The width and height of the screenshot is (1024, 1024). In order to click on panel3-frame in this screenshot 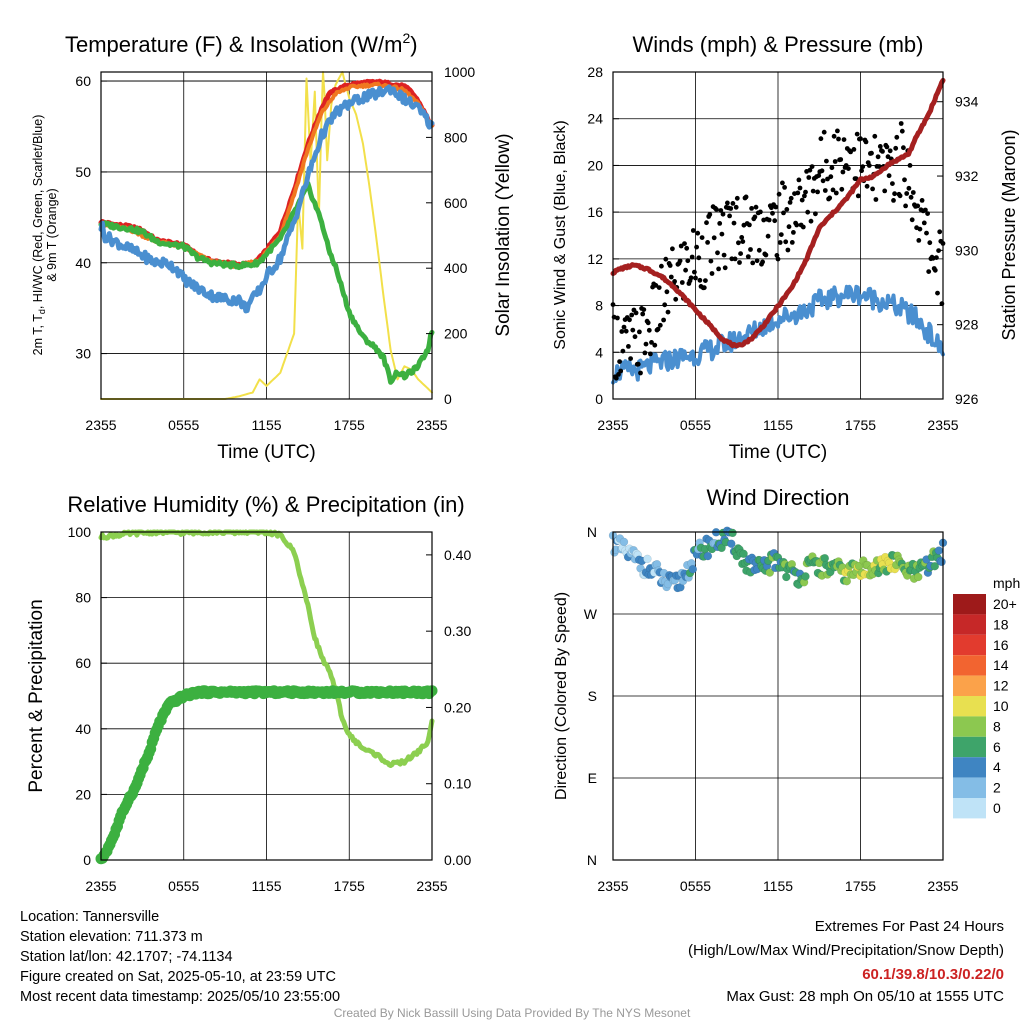, I will do `click(778, 696)`.